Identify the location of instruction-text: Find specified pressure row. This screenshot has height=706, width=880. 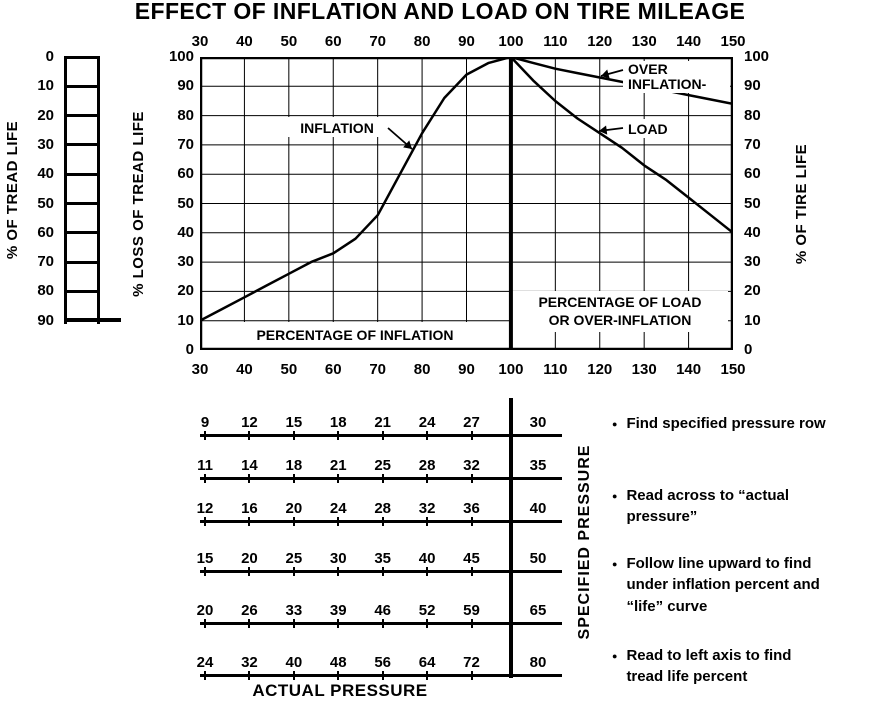
(726, 423).